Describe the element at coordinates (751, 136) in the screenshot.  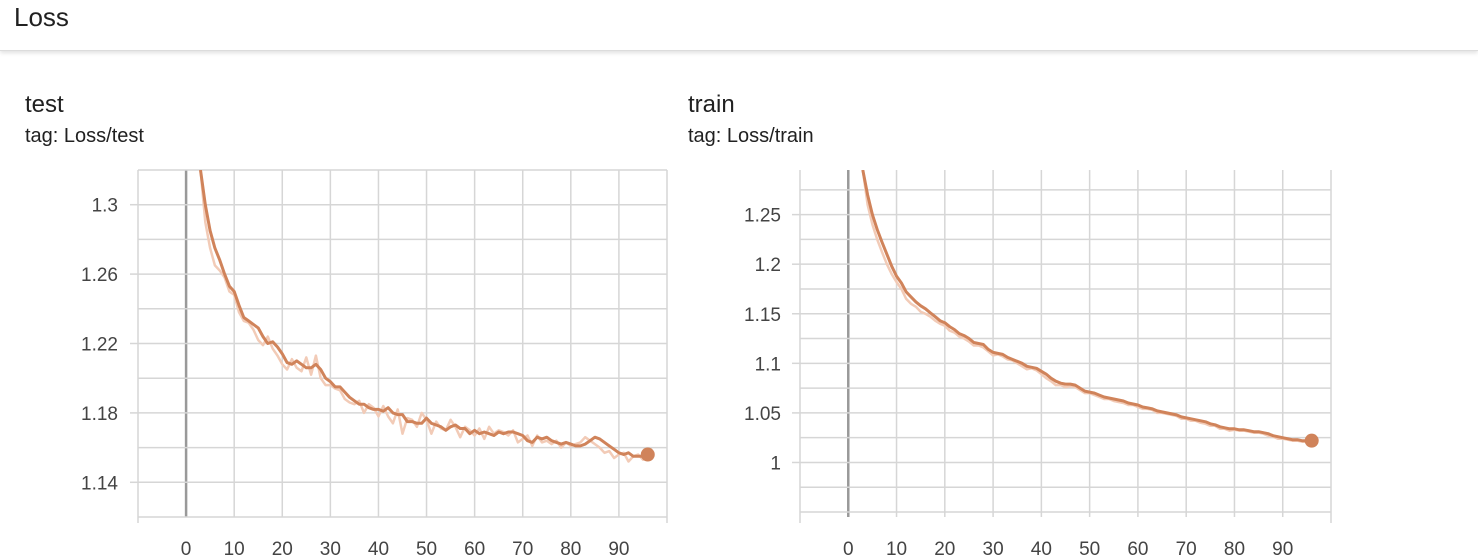
I see `chart-tag: tag: Loss/train` at that location.